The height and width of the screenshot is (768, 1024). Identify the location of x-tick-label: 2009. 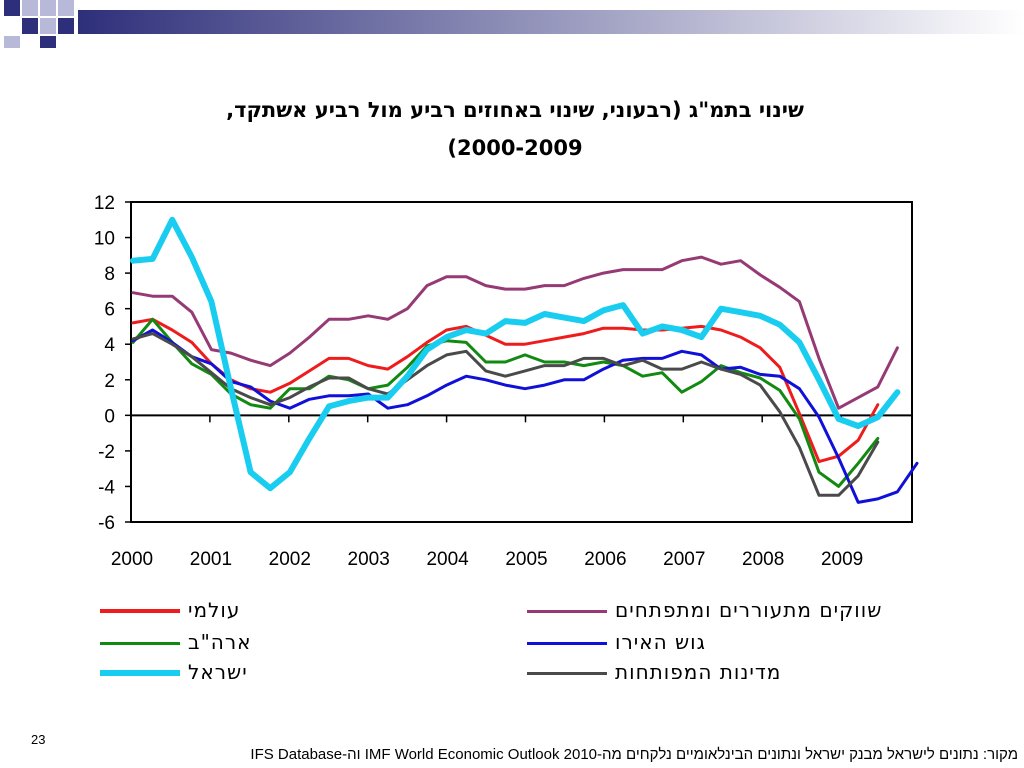
(842, 559).